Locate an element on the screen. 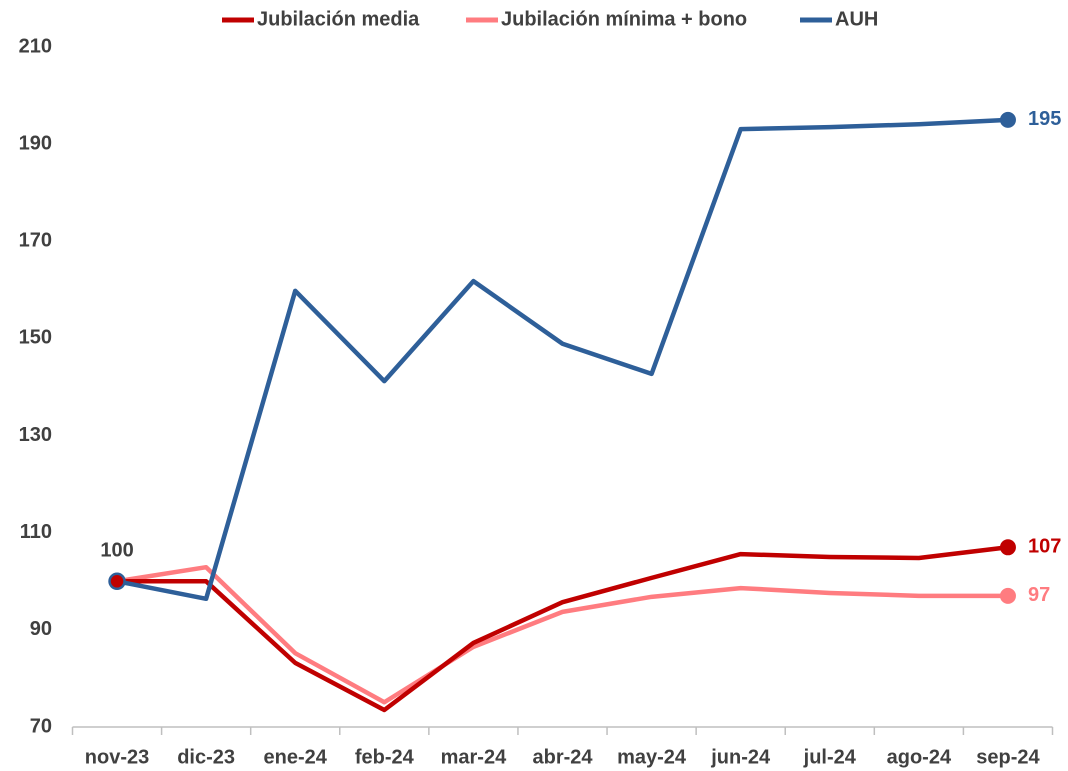 The width and height of the screenshot is (1068, 771). x-tick-label: mar-24 is located at coordinates (474, 757).